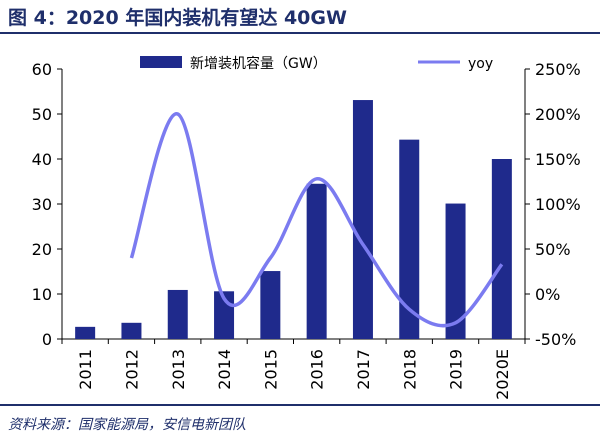 The height and width of the screenshot is (444, 600). What do you see at coordinates (127, 425) in the screenshot?
I see `source-note: 资料来源：国家能源局，安信电新团队` at bounding box center [127, 425].